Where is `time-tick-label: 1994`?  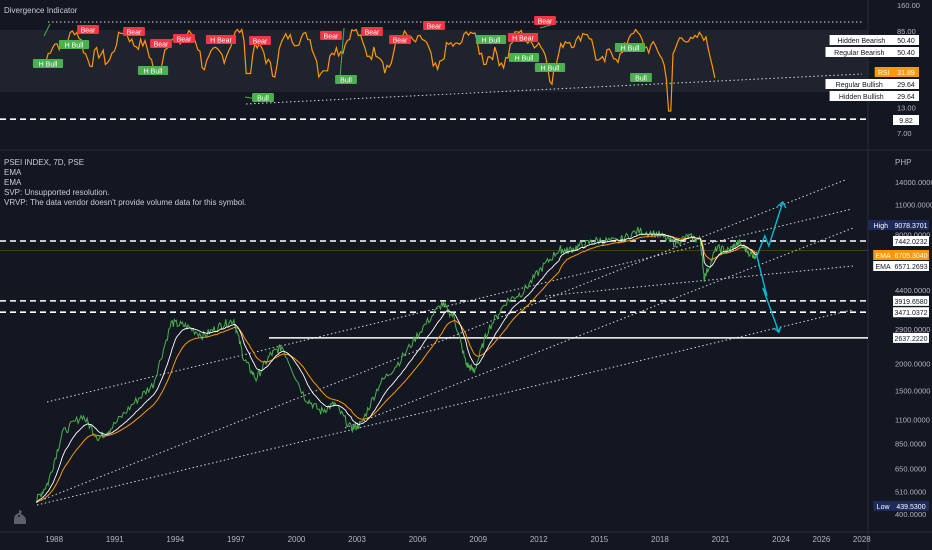 time-tick-label: 1994 is located at coordinates (175, 539).